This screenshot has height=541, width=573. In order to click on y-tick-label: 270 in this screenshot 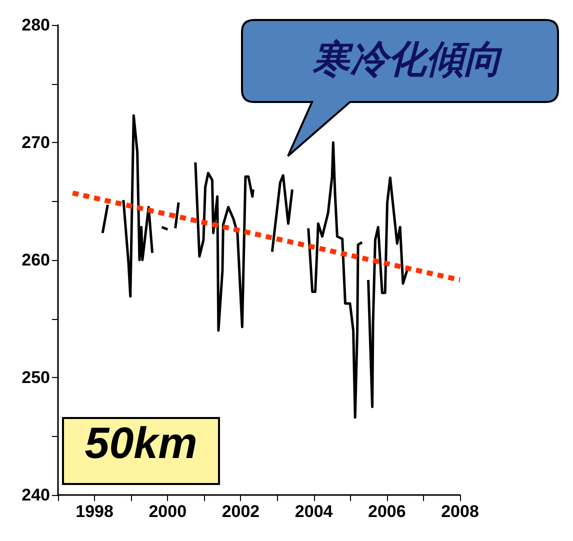, I will do `click(36, 142)`.